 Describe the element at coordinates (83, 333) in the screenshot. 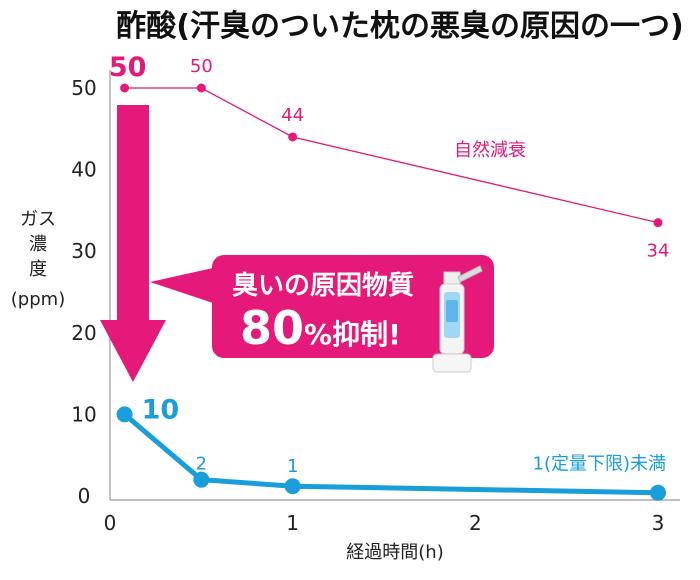

I see `y-tick-label: 20` at that location.